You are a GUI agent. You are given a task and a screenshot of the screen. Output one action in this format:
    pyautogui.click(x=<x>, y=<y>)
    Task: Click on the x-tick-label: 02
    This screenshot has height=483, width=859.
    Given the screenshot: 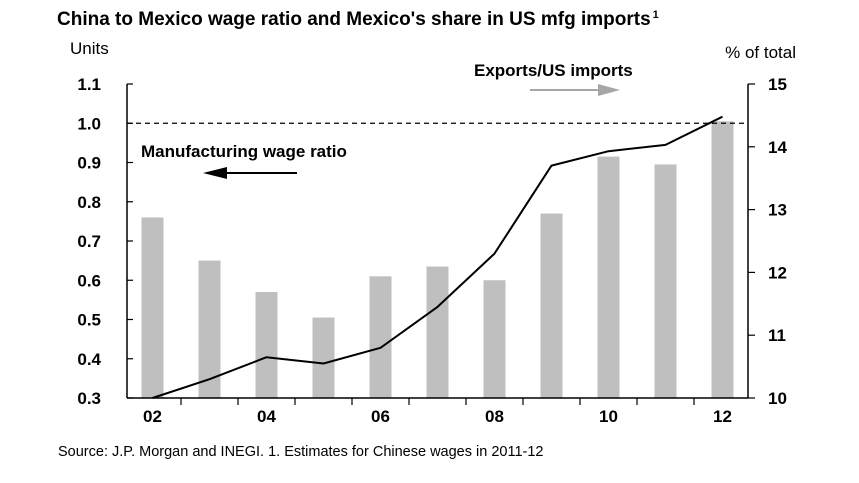 What is the action you would take?
    pyautogui.click(x=152, y=416)
    